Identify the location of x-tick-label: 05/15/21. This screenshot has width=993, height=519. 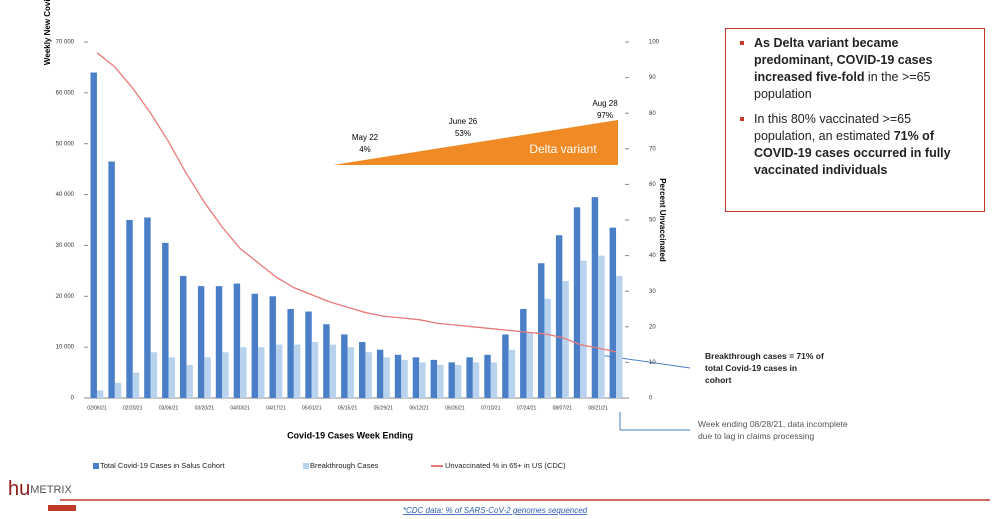
(348, 408).